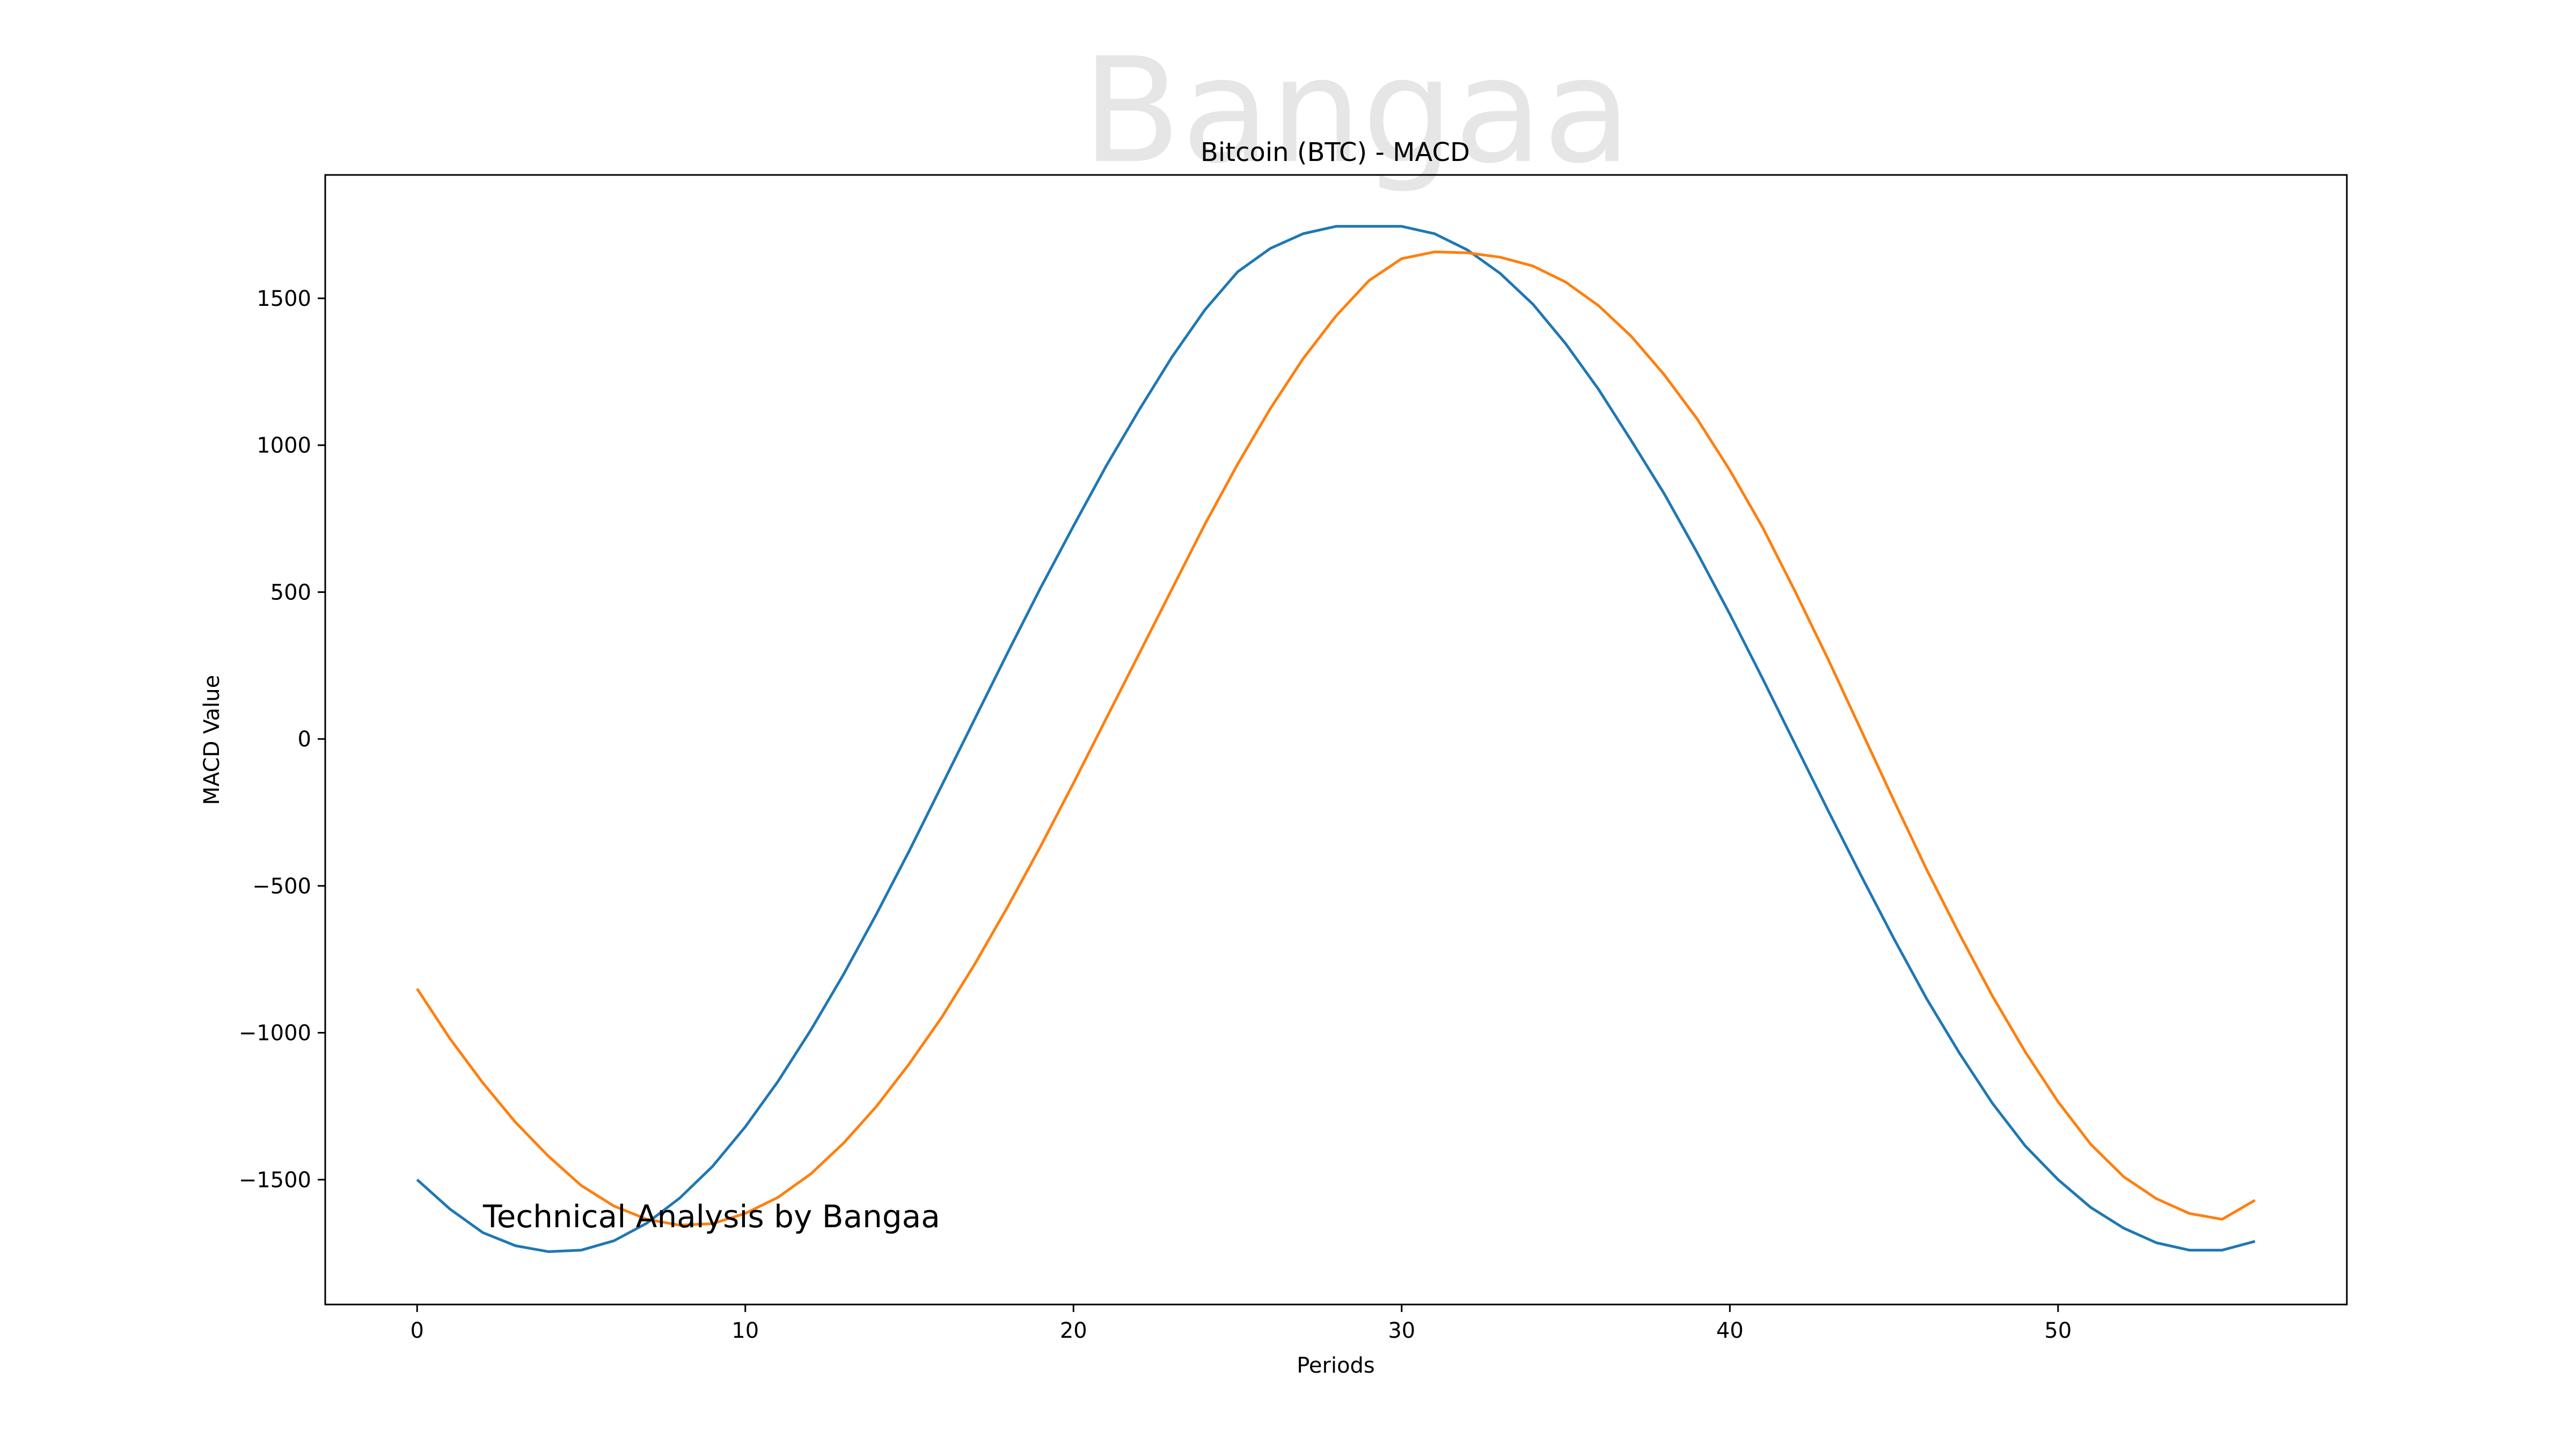 The image size is (2576, 1451). What do you see at coordinates (1073, 1331) in the screenshot?
I see `x-tick-label: 20` at bounding box center [1073, 1331].